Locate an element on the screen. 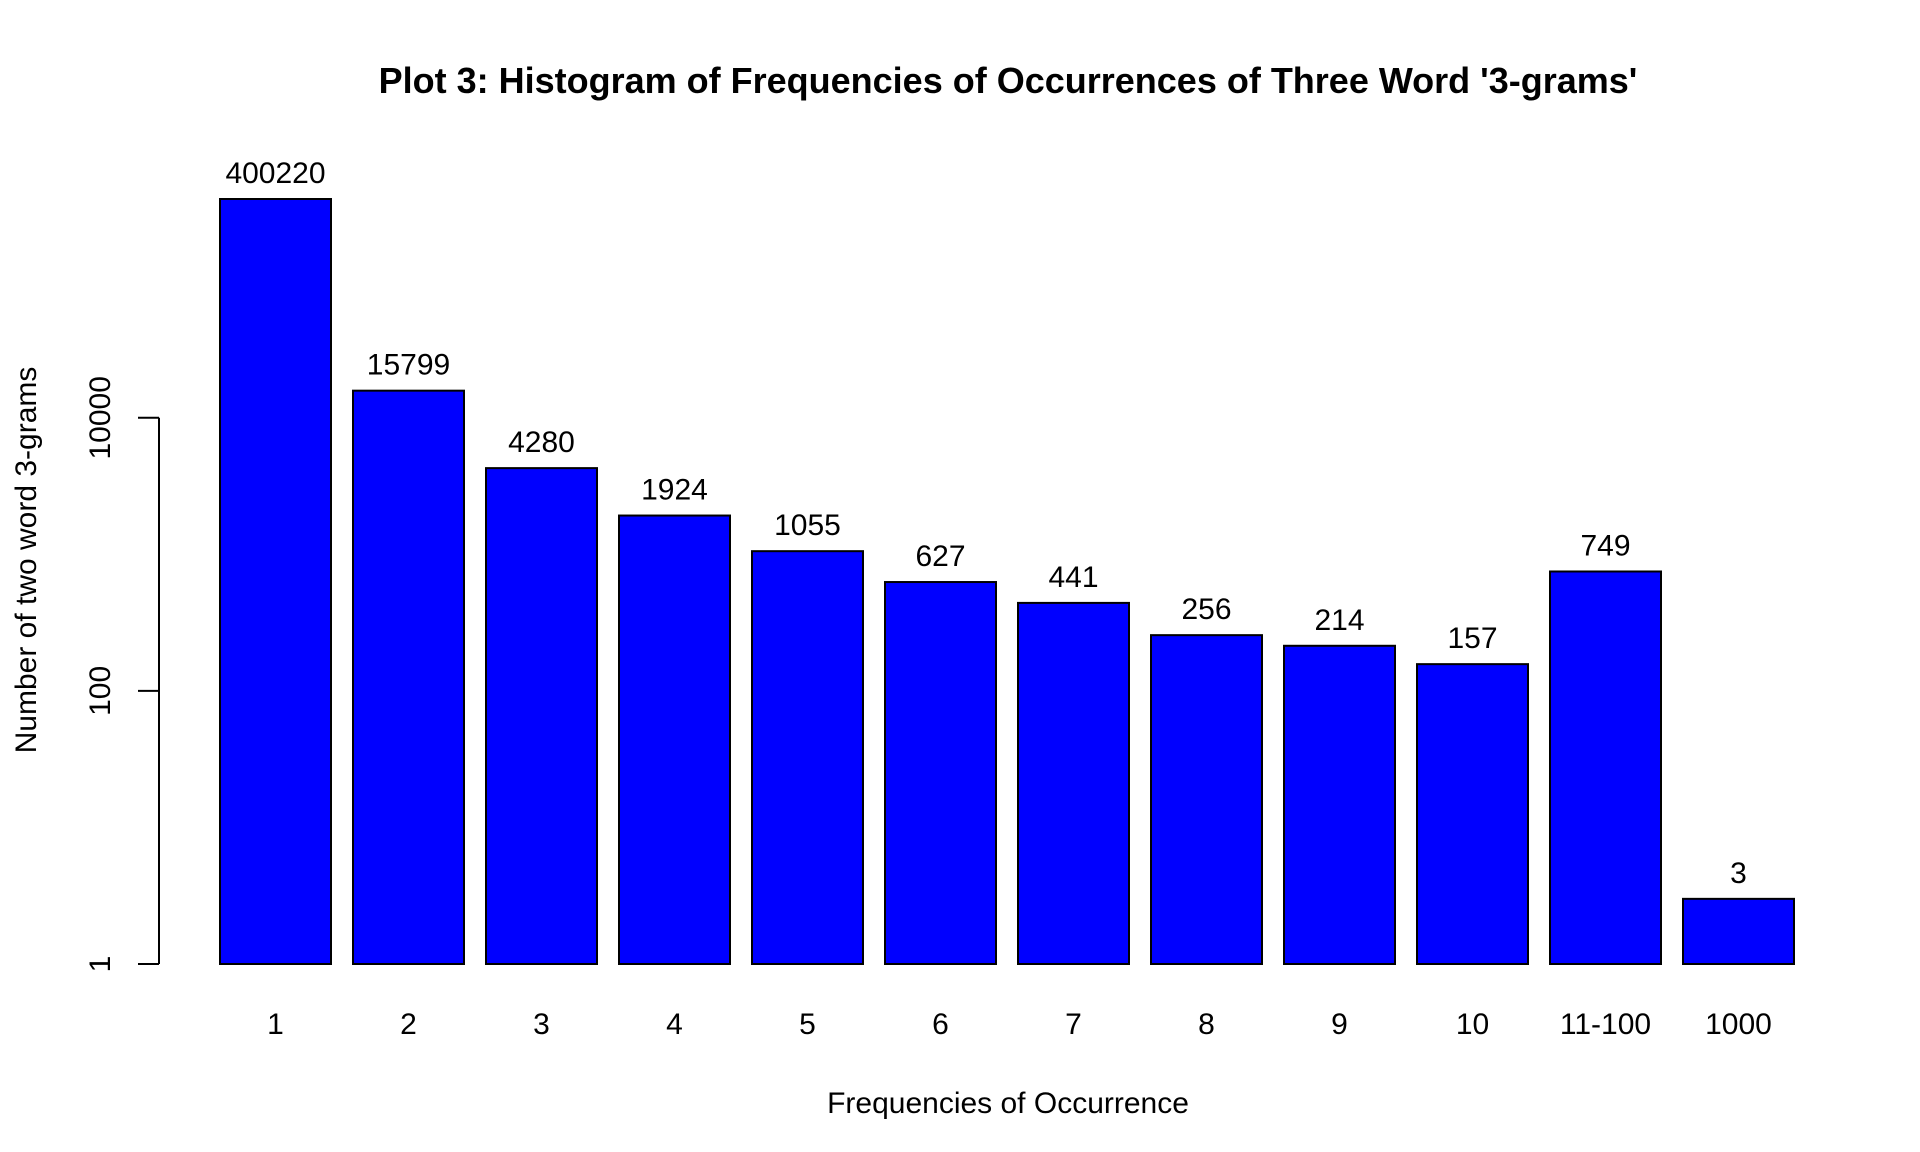 The image size is (1920, 1152). x-tick-label-1: 1 is located at coordinates (275, 1024).